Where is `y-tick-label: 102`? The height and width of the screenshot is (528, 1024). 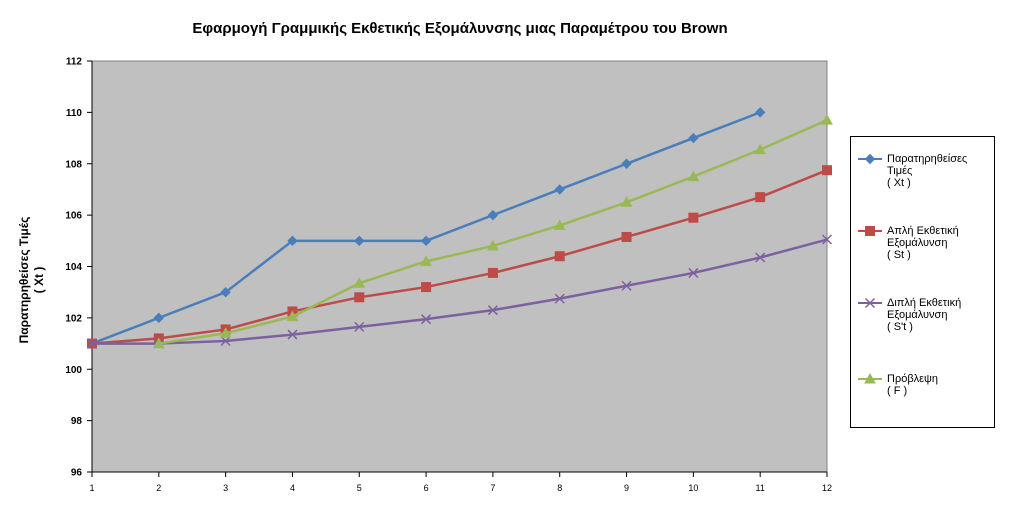
y-tick-label: 102 is located at coordinates (73, 318).